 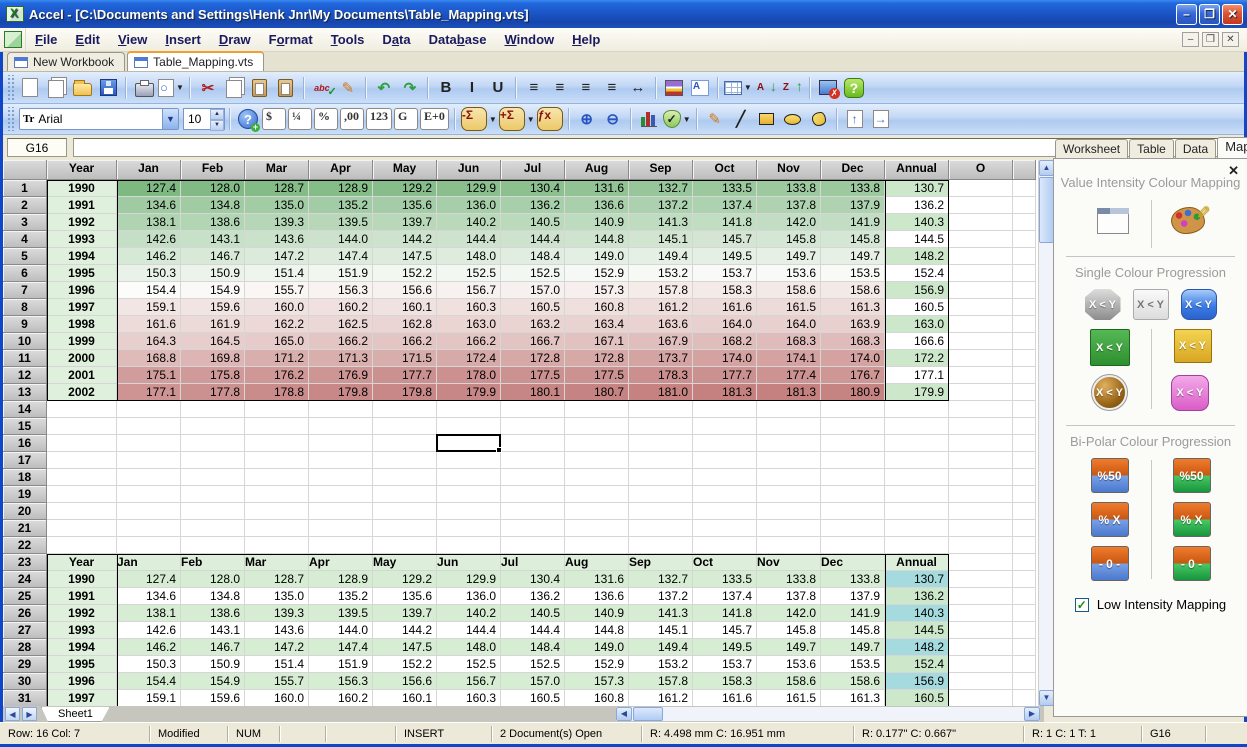 I want to click on grid-cell: 181.0, so click(x=661, y=392).